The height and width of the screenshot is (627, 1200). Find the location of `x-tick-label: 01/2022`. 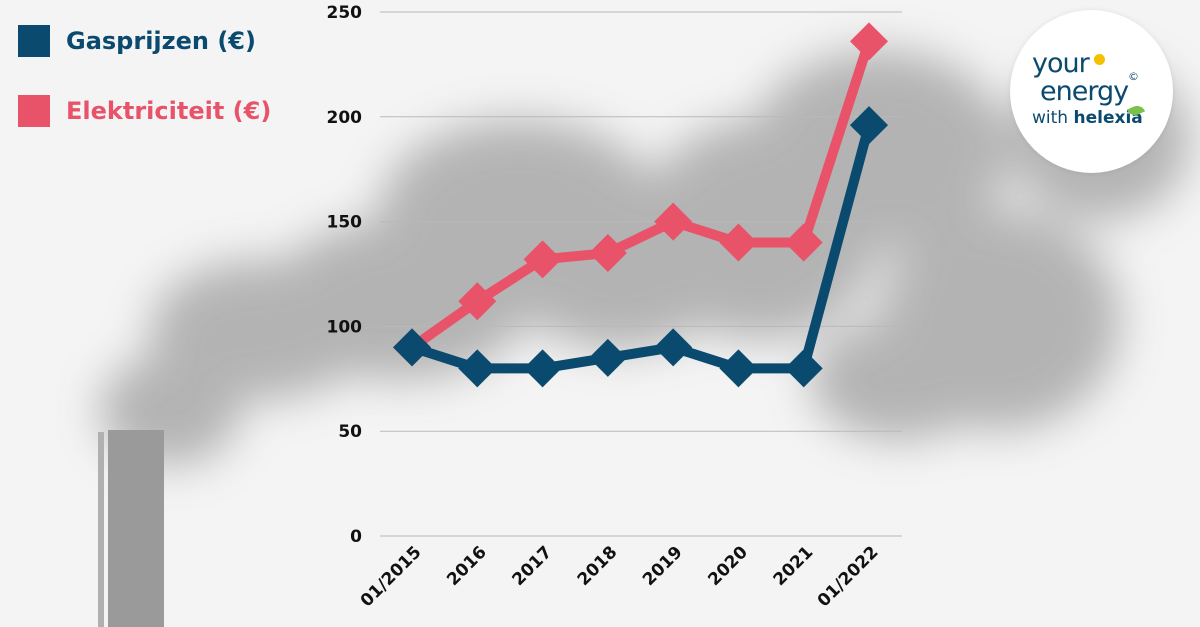

x-tick-label: 01/2022 is located at coordinates (848, 576).